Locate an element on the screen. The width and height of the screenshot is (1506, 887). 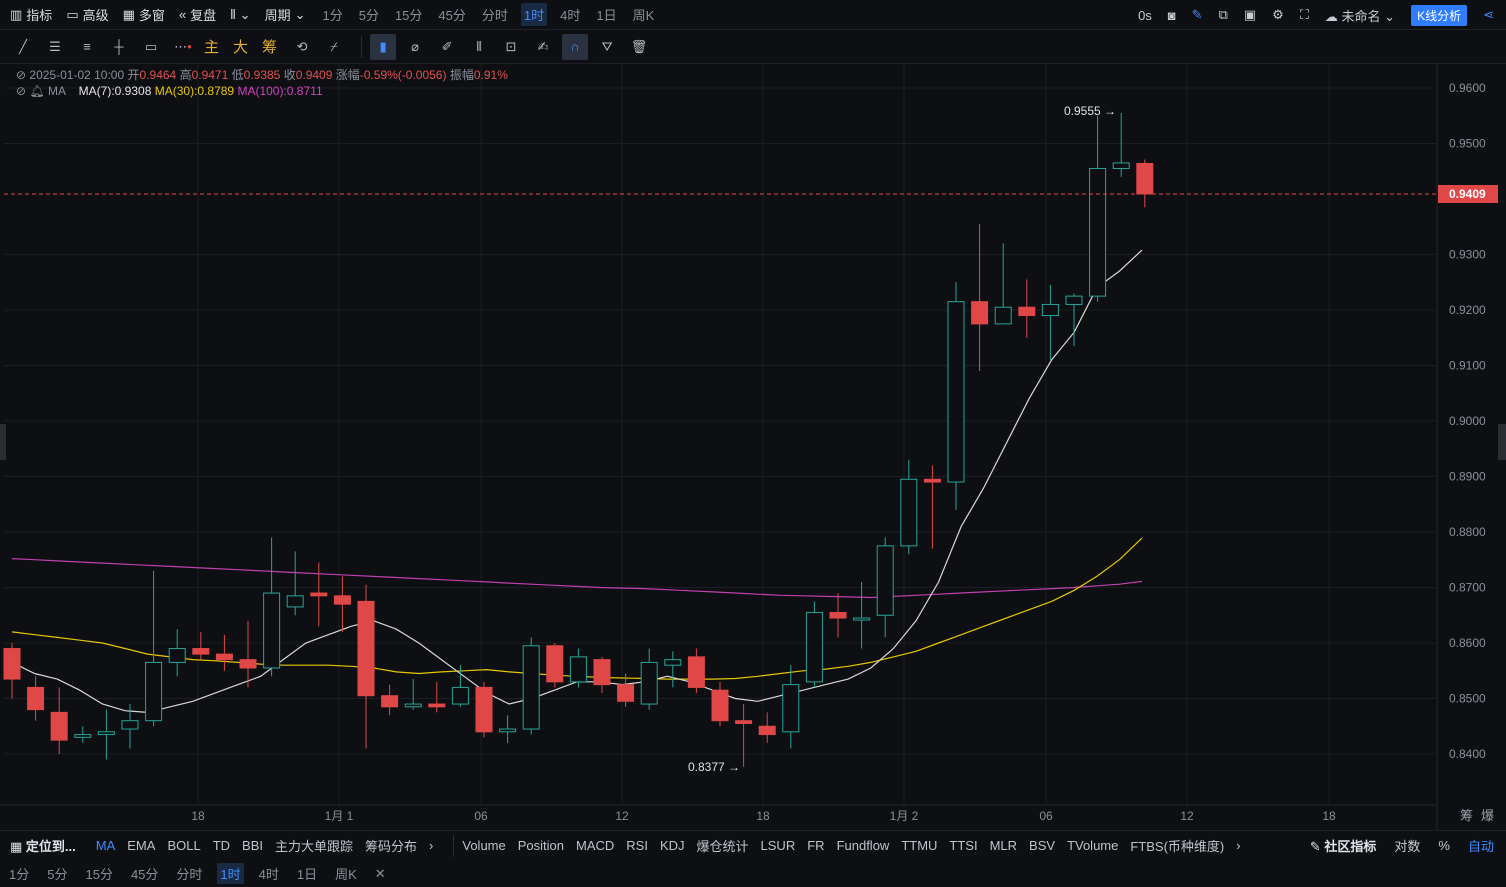
indicator-tvolume: TVolume is located at coordinates (1093, 845).